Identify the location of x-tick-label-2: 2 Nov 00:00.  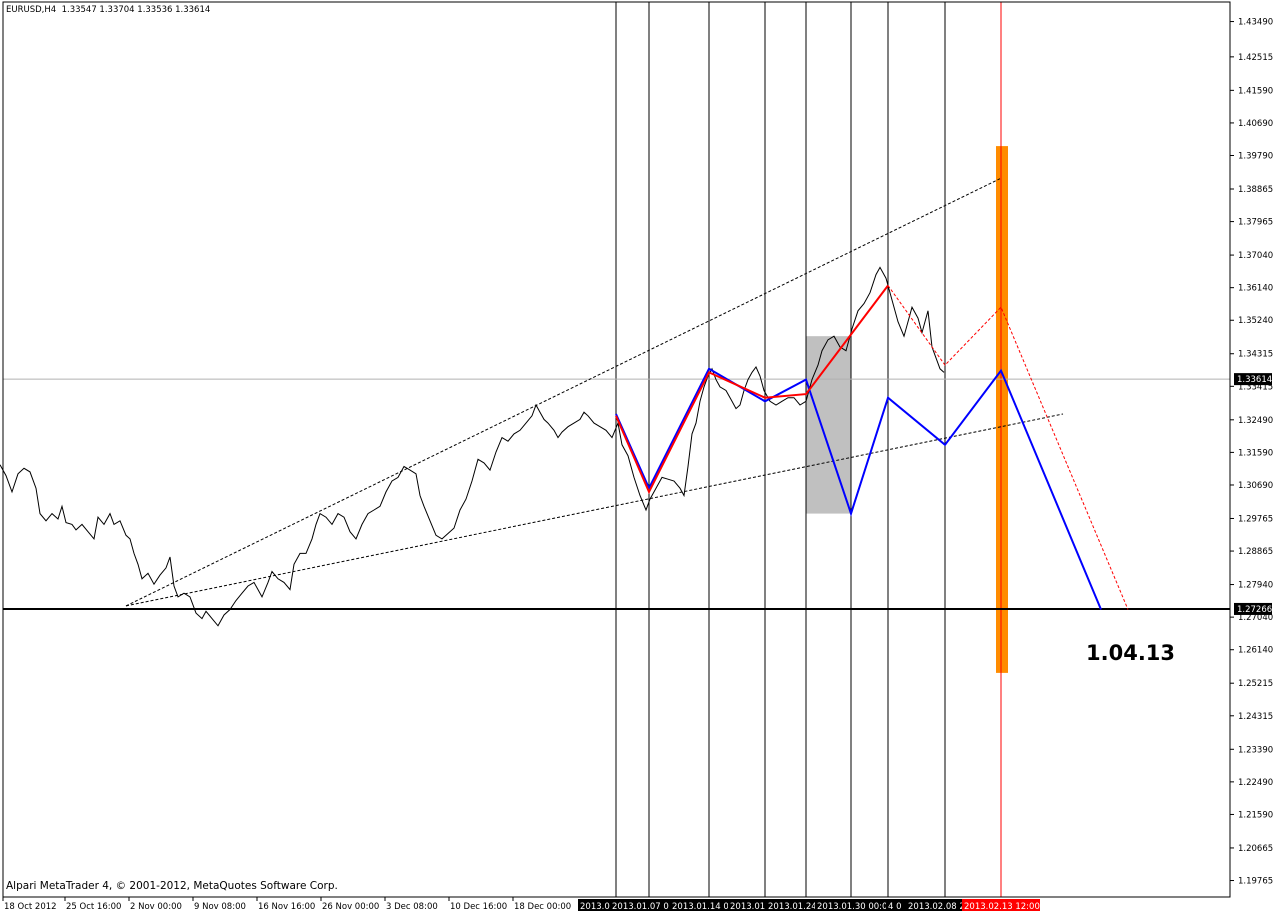
(156, 907).